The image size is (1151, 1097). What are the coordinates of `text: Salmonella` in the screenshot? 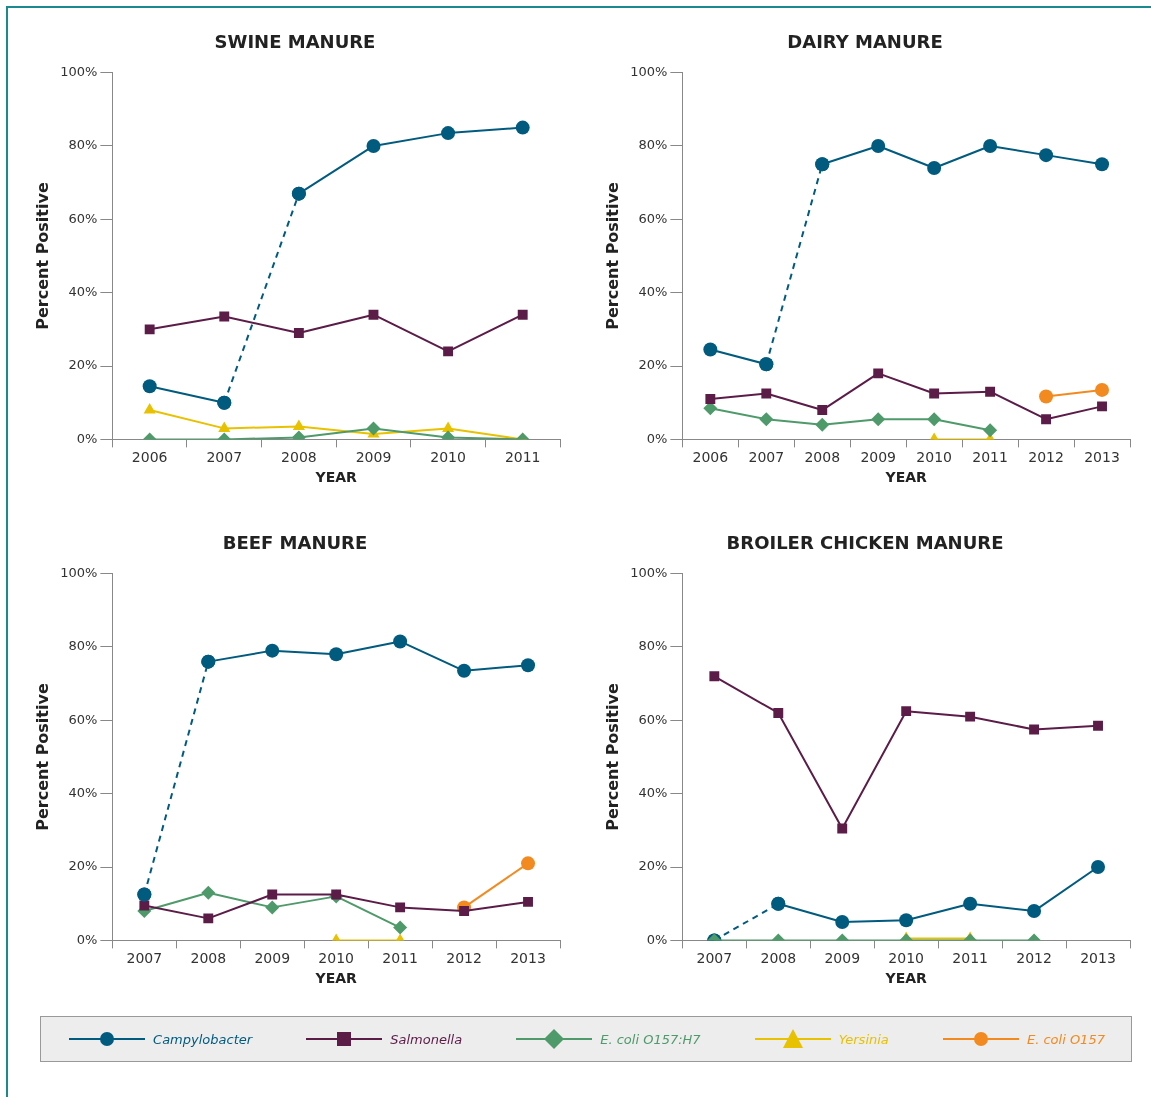 It's located at (426, 1039).